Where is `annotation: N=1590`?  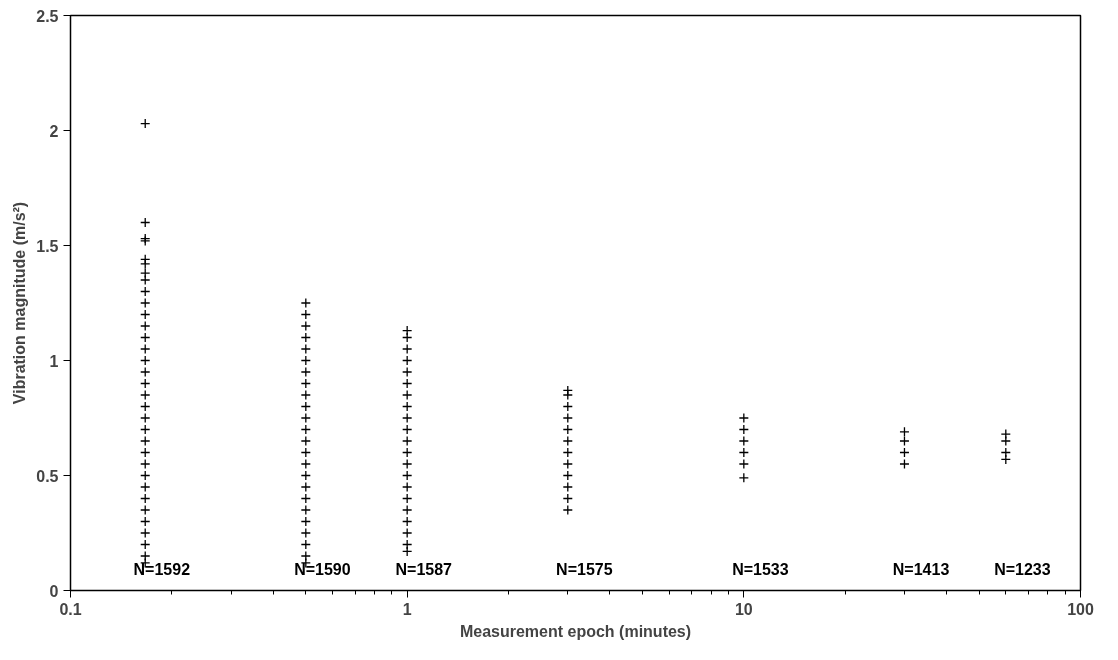
annotation: N=1590 is located at coordinates (322, 570).